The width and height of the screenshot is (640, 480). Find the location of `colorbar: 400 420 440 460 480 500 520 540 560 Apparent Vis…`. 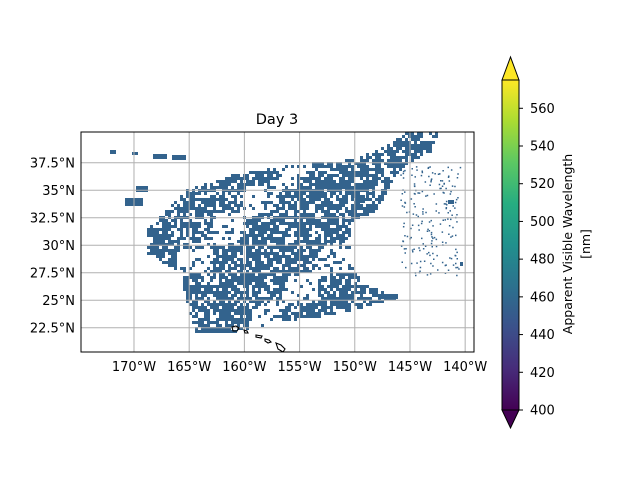

colorbar: 400 420 440 460 480 500 520 540 560 Apparent Vis… is located at coordinates (547, 242).